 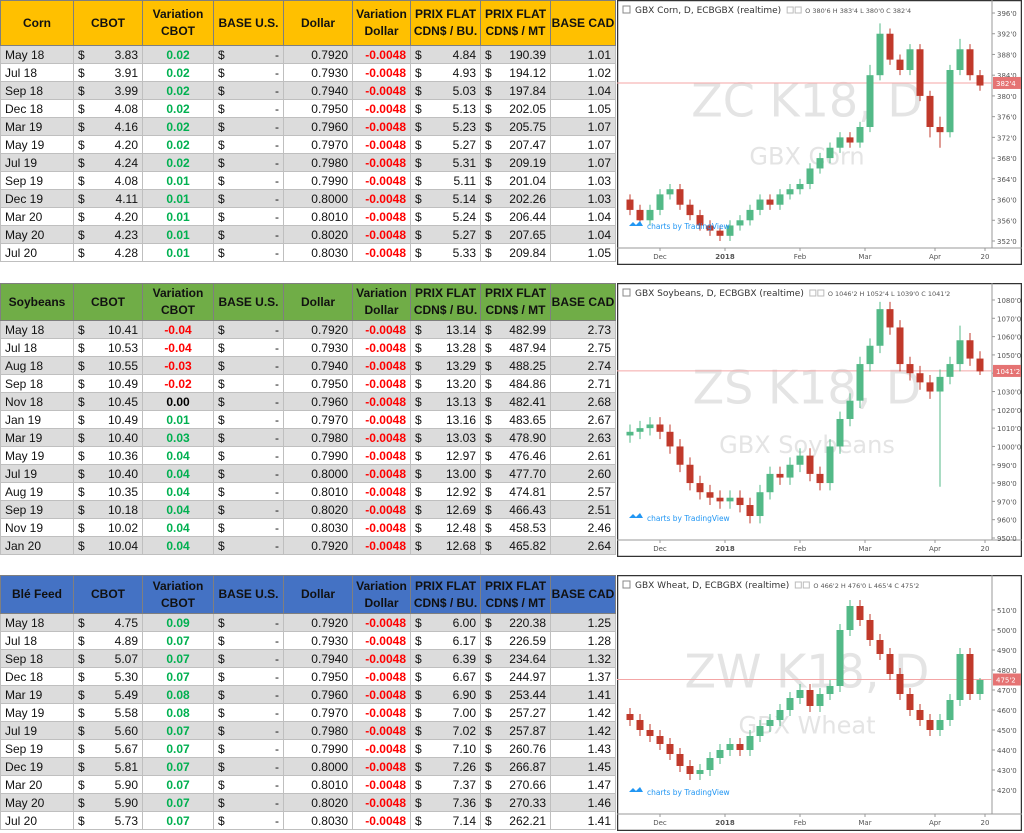 What do you see at coordinates (583, 658) in the screenshot?
I see `cell: 1.32` at bounding box center [583, 658].